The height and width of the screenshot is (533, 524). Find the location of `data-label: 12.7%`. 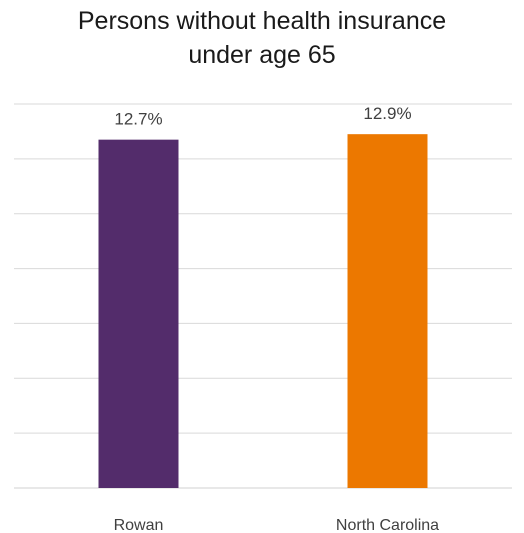

data-label: 12.7% is located at coordinates (138, 119).